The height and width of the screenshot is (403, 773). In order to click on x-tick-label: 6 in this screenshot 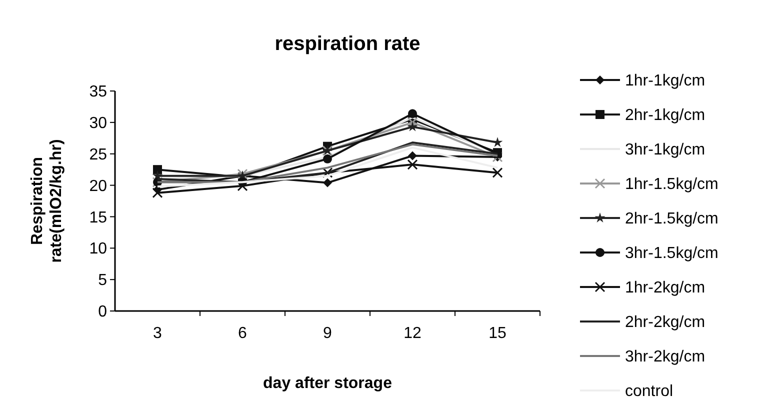, I will do `click(243, 333)`.